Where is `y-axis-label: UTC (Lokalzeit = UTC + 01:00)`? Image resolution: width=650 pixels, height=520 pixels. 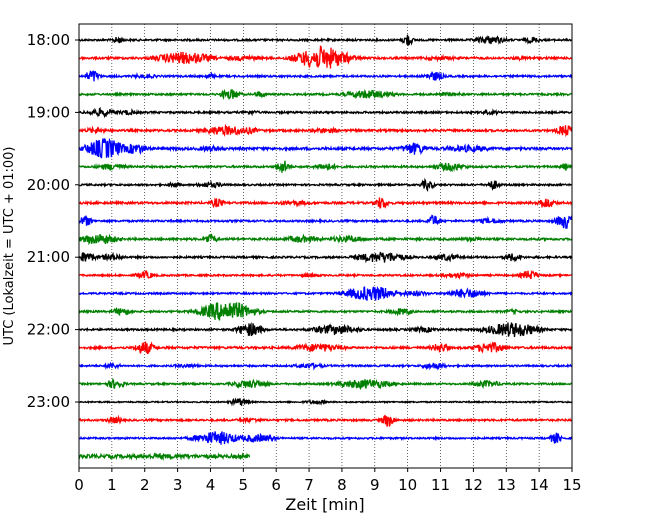 y-axis-label: UTC (Lokalzeit = UTC + 01:00) is located at coordinates (9, 246).